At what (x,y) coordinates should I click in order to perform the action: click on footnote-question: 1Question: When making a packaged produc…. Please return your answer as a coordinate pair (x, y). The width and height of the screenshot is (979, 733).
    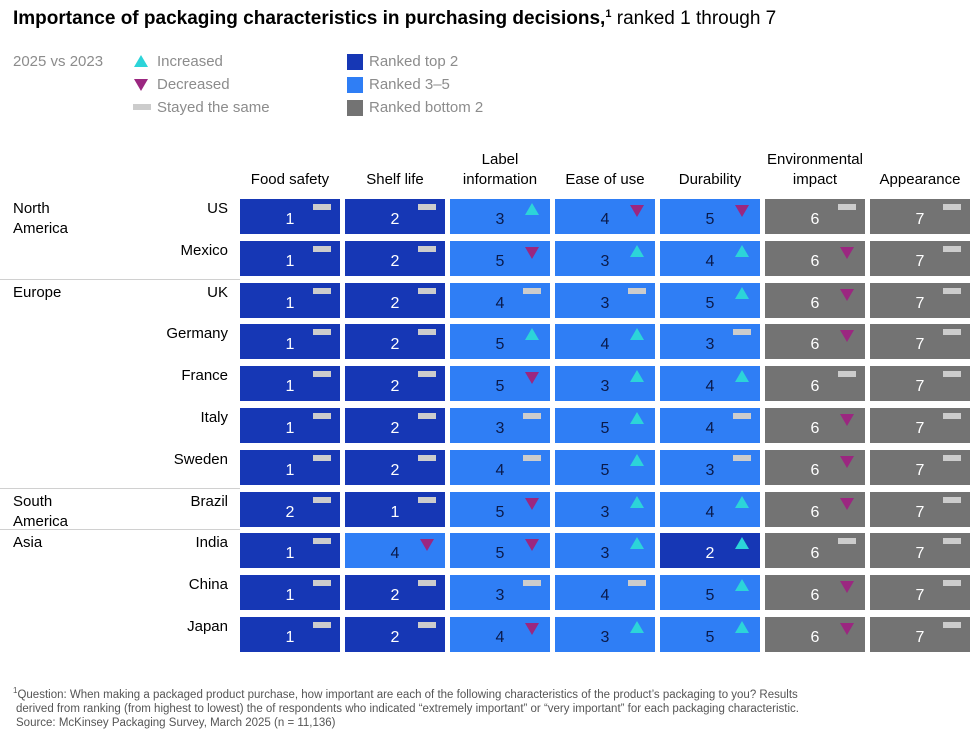
    Looking at the image, I should click on (488, 693).